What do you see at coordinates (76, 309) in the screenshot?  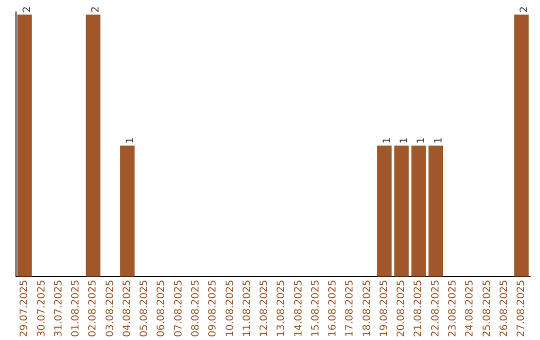 I see `x-tick-label: 01.08.2025` at bounding box center [76, 309].